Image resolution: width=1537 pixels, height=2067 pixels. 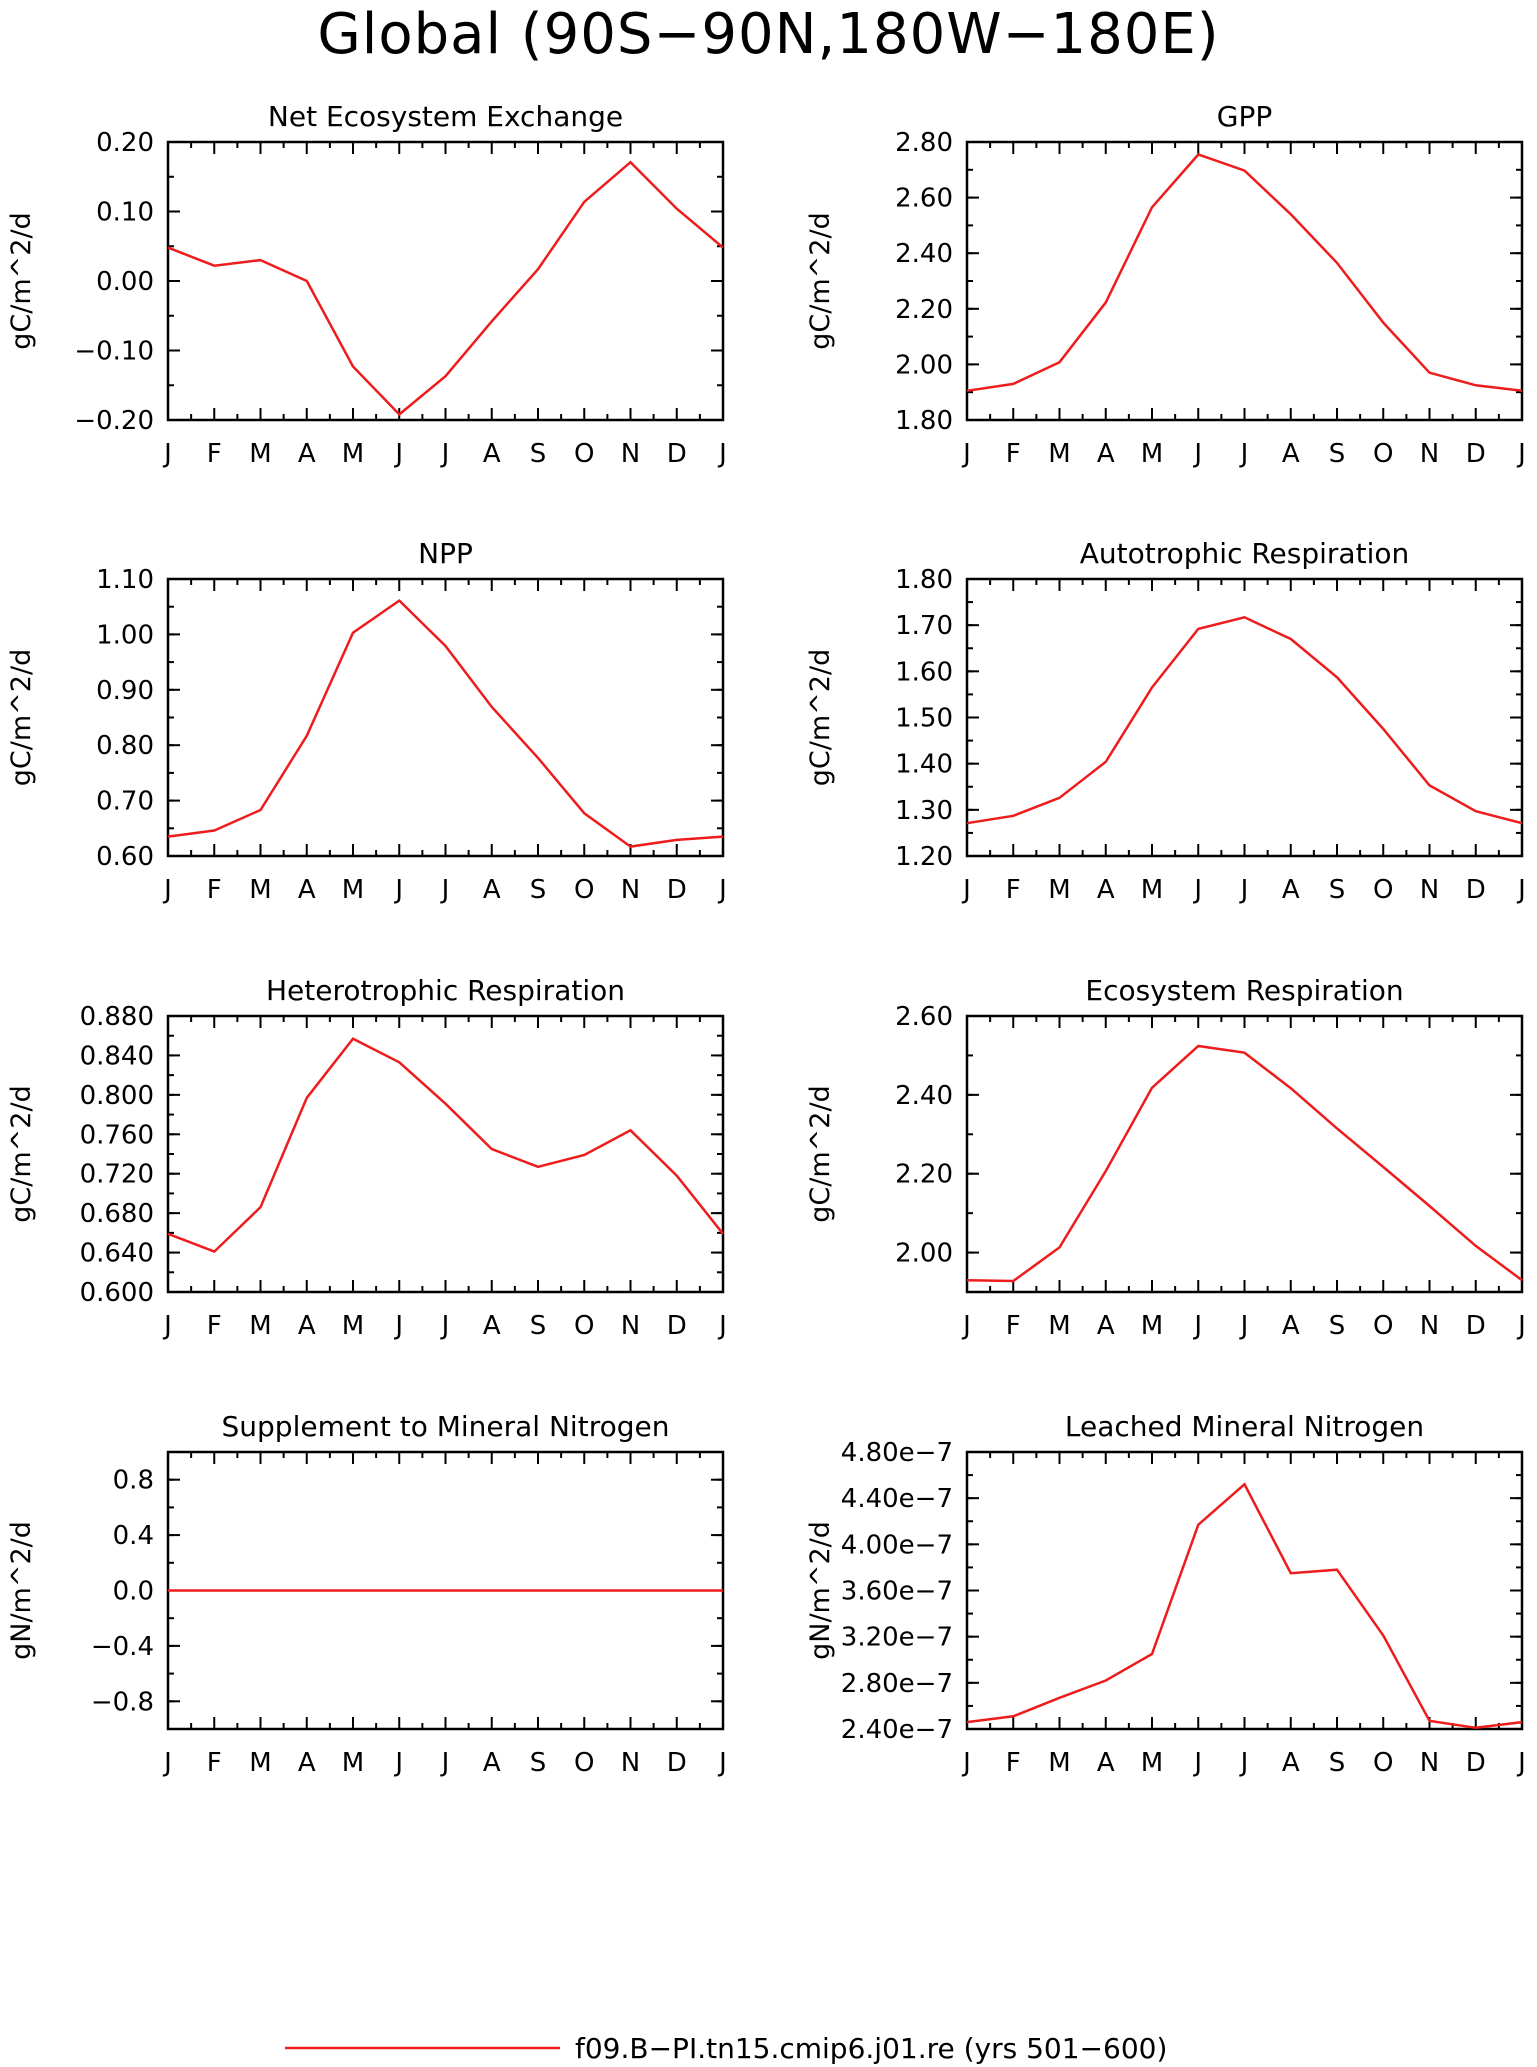 What do you see at coordinates (21, 1590) in the screenshot?
I see `y-axis-label: gN/m^2/d` at bounding box center [21, 1590].